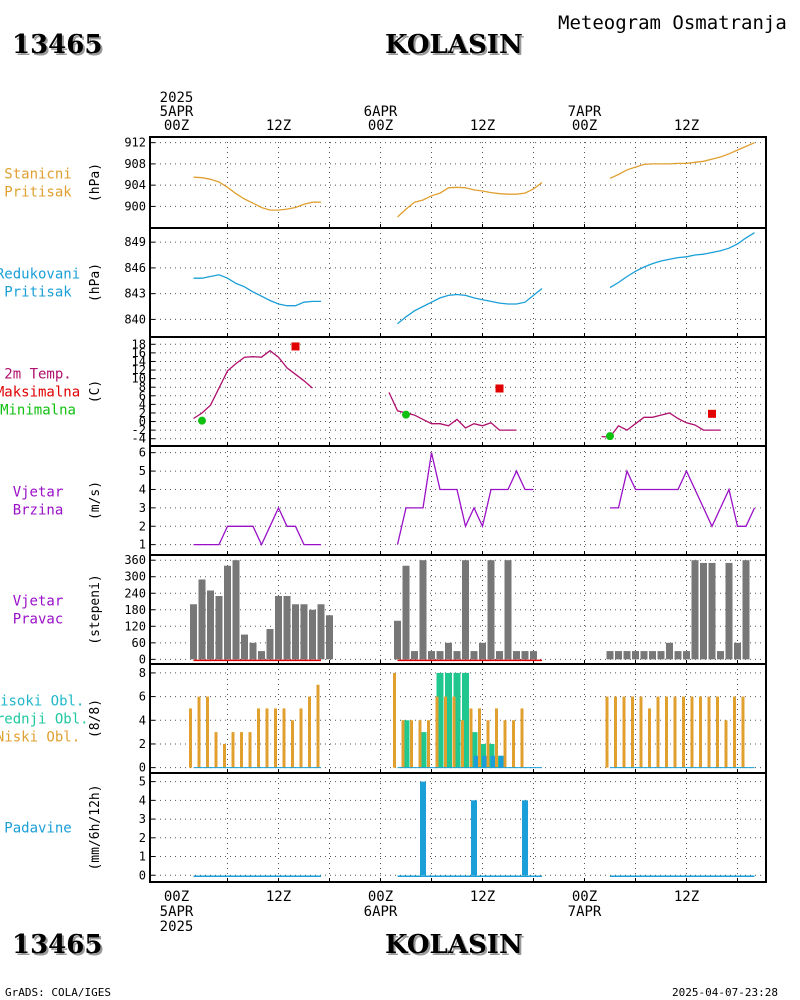 The image size is (800, 1000). What do you see at coordinates (177, 927) in the screenshot?
I see `time-label-bottom: 2025` at bounding box center [177, 927].